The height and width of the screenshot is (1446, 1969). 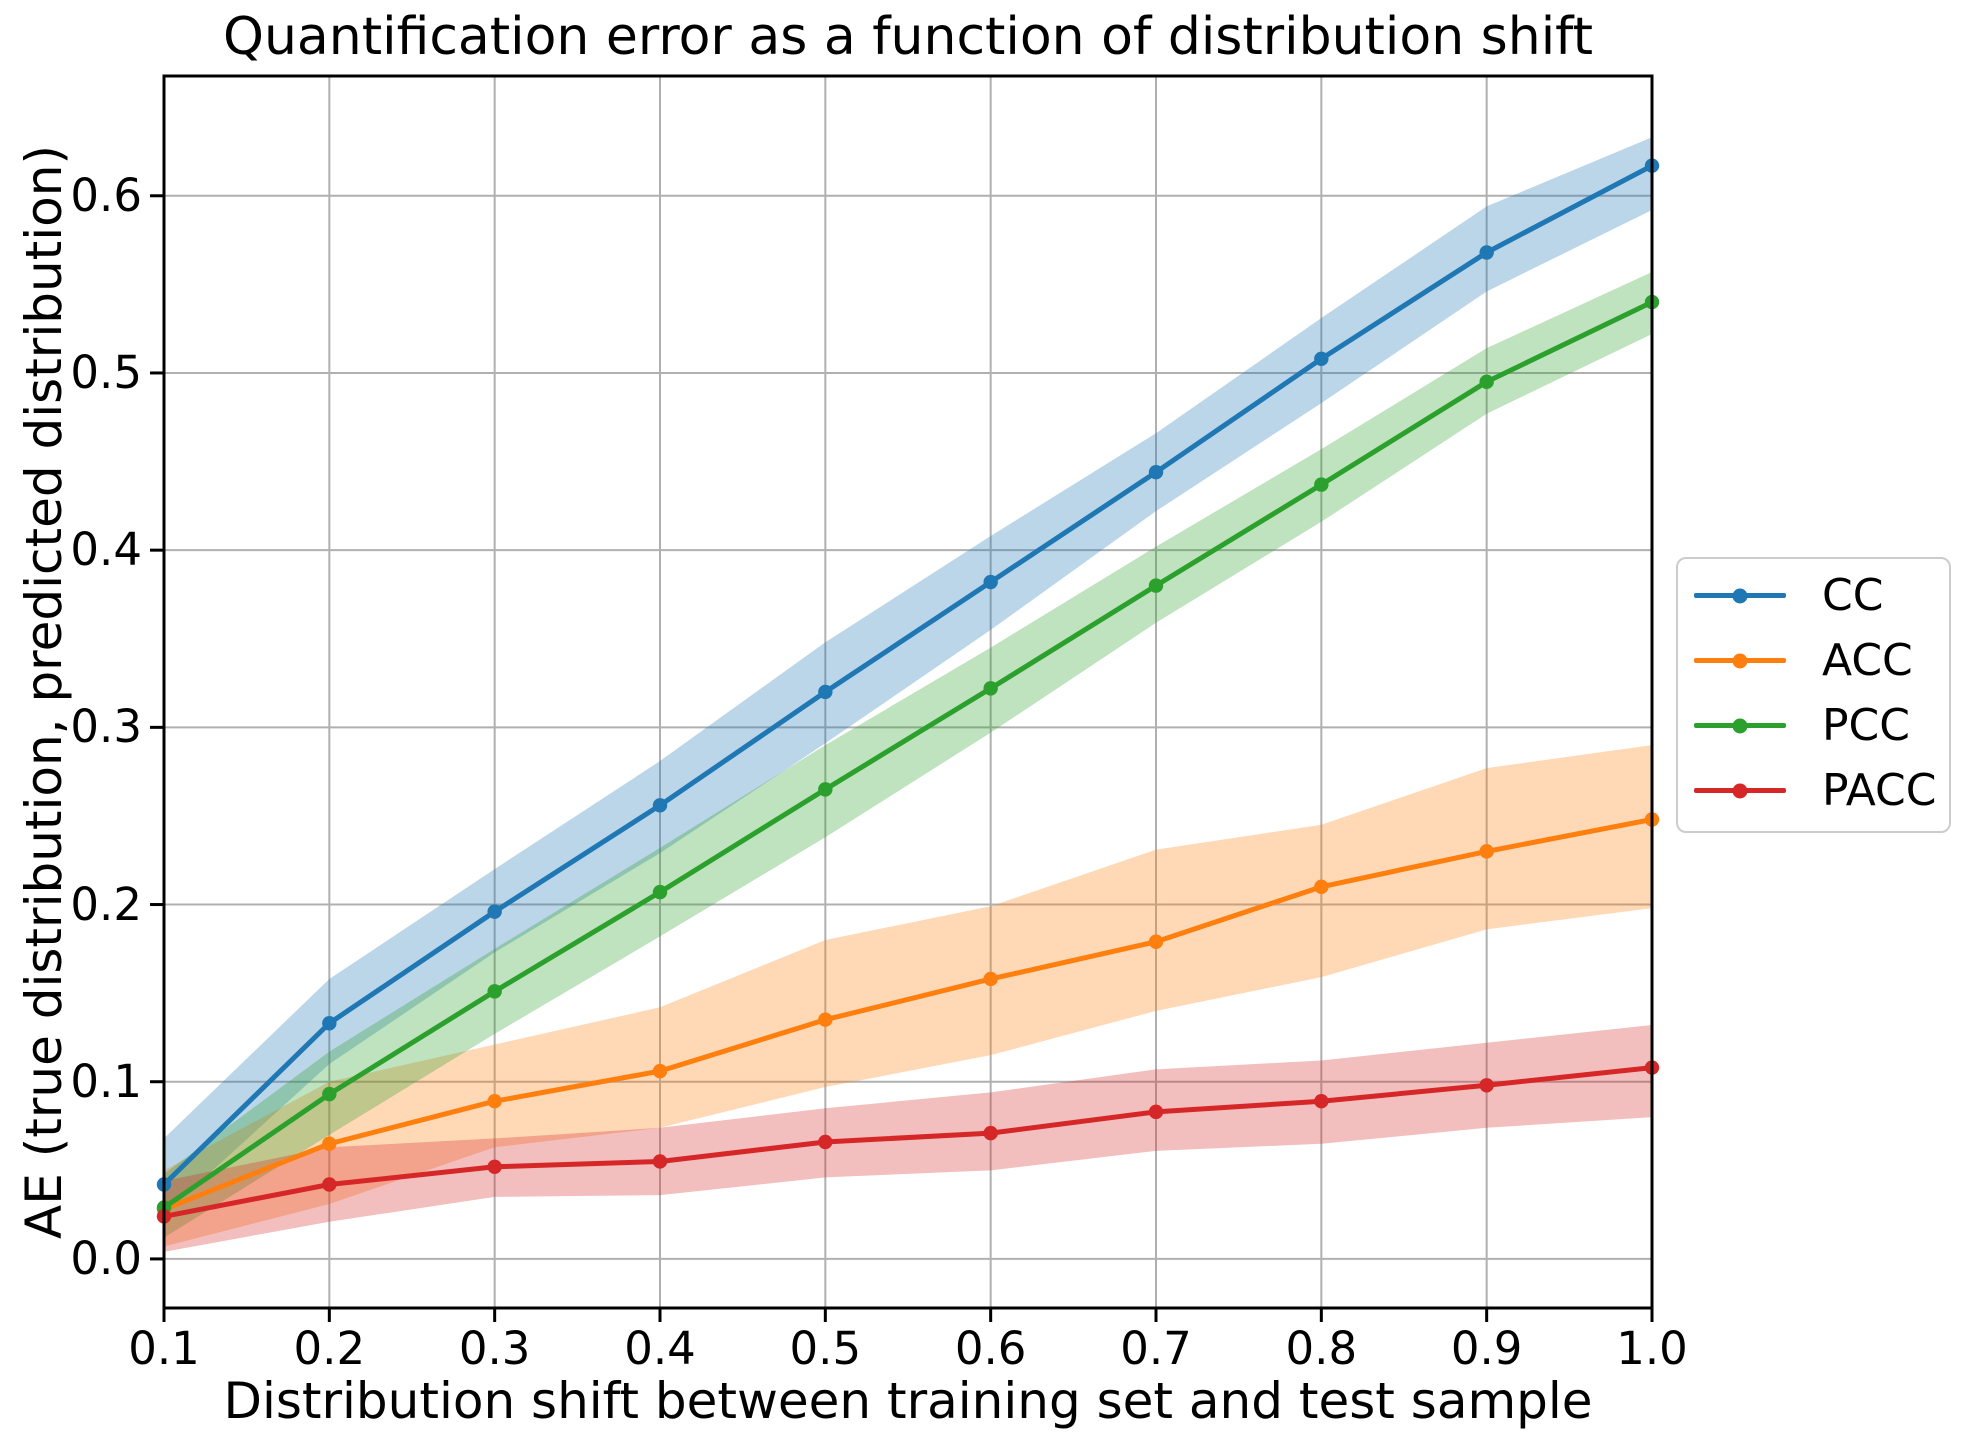 What do you see at coordinates (1486, 382) in the screenshot?
I see `marker-PCC-0.9` at bounding box center [1486, 382].